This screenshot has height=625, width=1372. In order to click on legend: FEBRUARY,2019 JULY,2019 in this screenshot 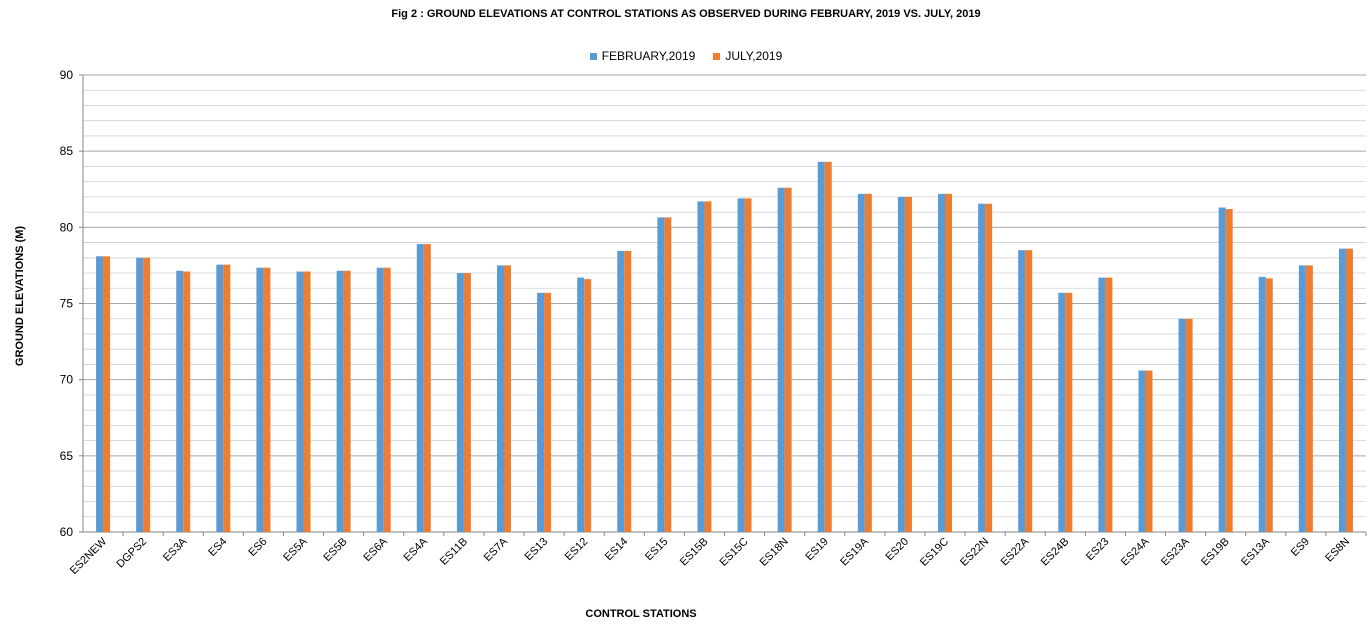, I will do `click(686, 56)`.